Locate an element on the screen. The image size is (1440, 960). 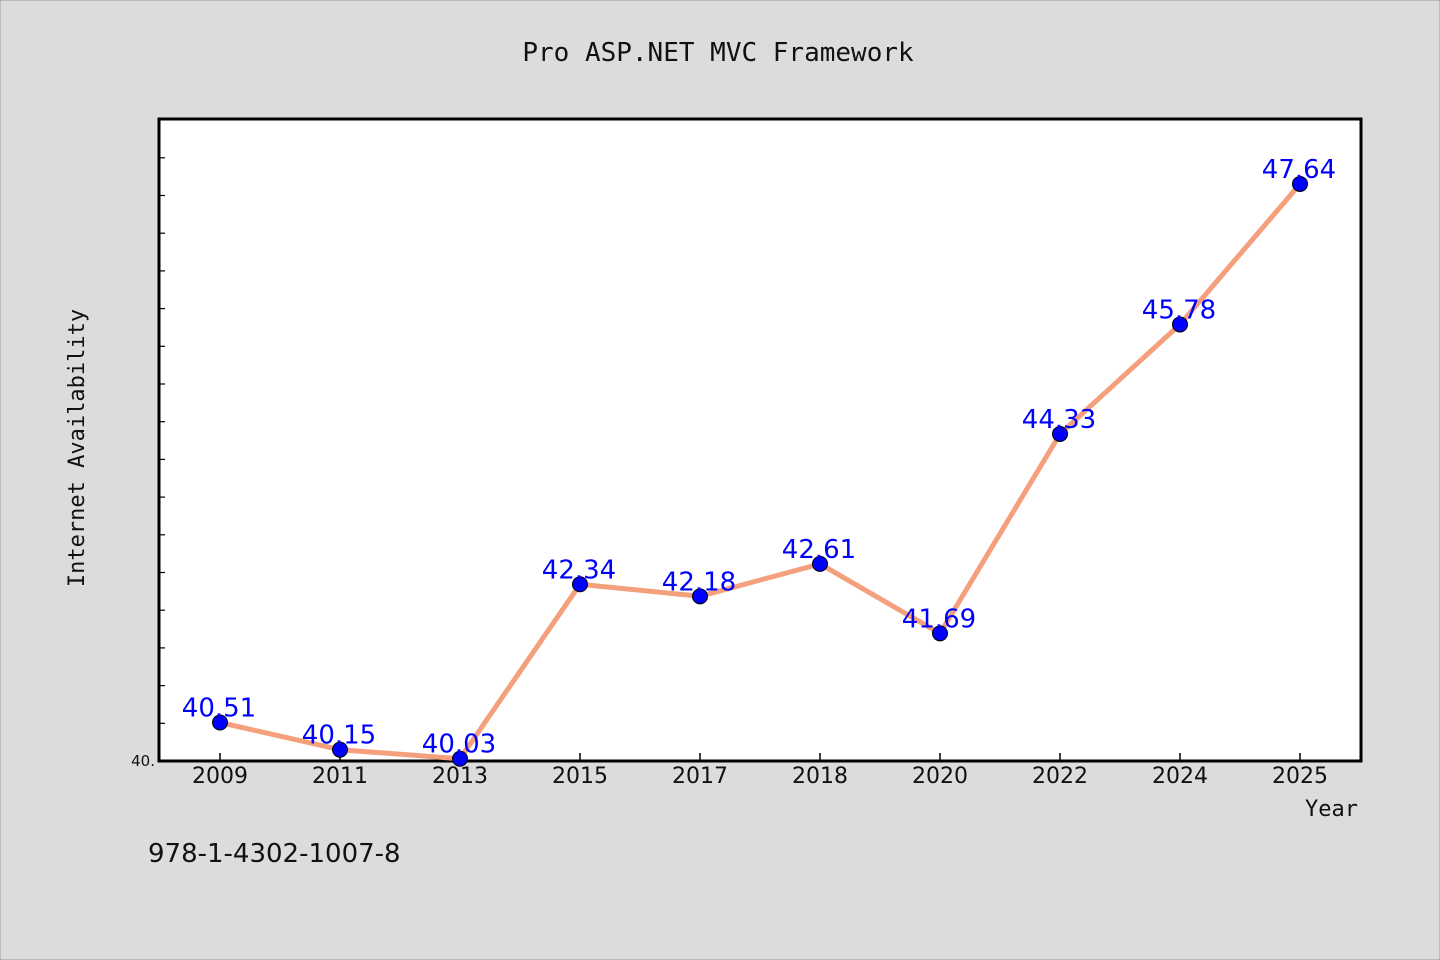
x-tick-label: 2024 is located at coordinates (1180, 776).